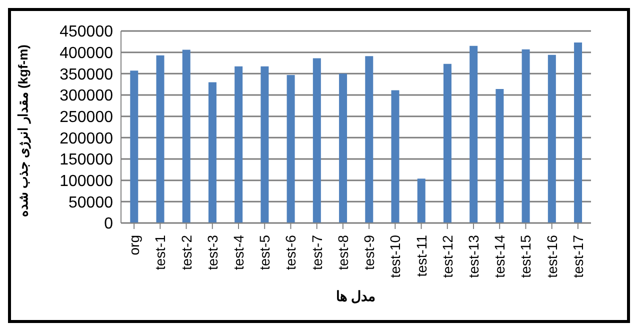  I want to click on y-tick-label: 0, so click(109, 224).